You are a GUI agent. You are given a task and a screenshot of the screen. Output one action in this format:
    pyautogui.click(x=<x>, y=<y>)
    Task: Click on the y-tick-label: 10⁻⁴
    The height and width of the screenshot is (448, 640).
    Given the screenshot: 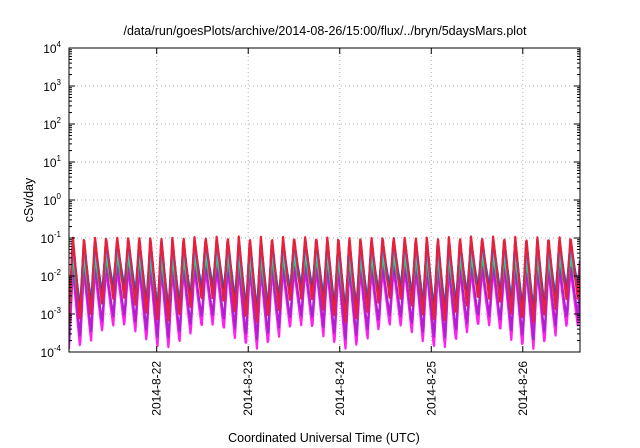 What is the action you would take?
    pyautogui.click(x=51, y=352)
    